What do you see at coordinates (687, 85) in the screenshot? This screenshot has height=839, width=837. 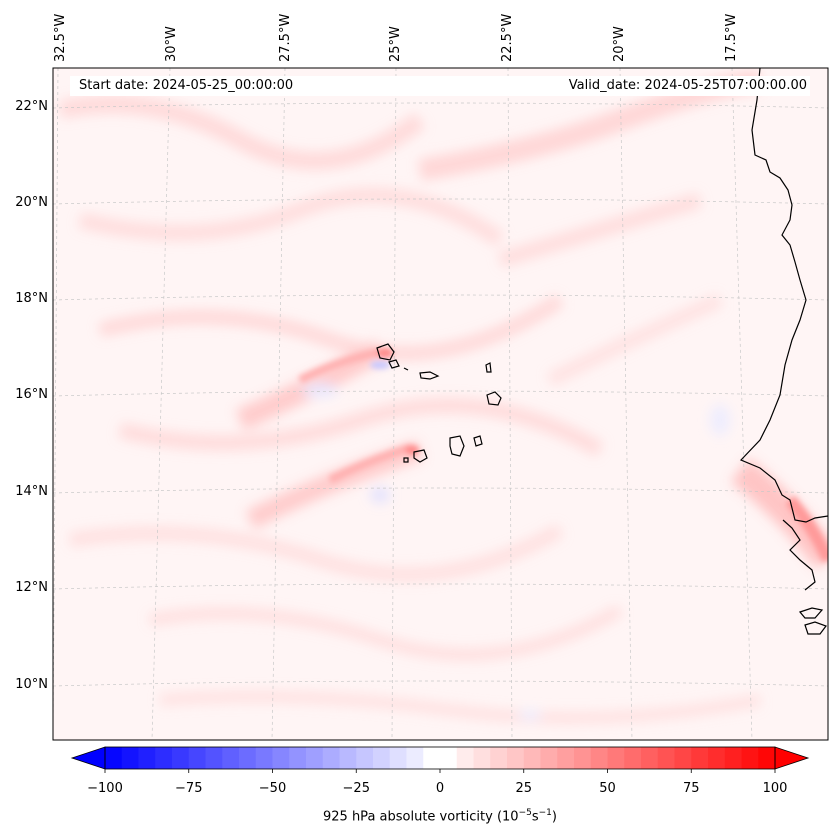 I see `valid-date-label: Valid_date: 2024-05-25T07:00:00.00` at bounding box center [687, 85].